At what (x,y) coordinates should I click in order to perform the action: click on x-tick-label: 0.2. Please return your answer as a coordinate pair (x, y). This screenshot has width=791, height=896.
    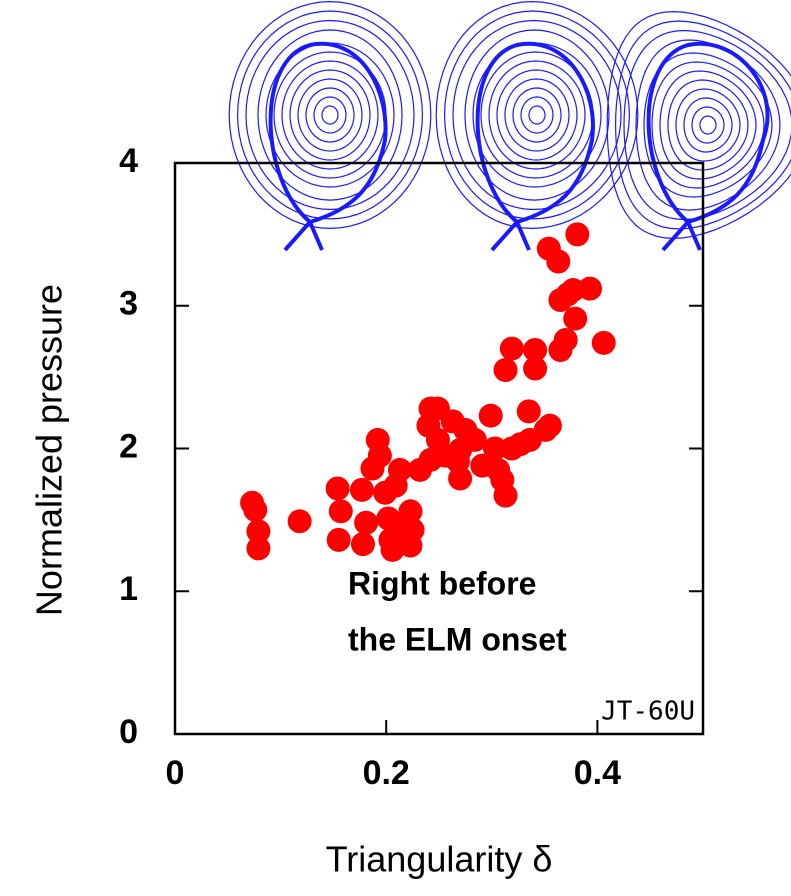
    Looking at the image, I should click on (386, 773).